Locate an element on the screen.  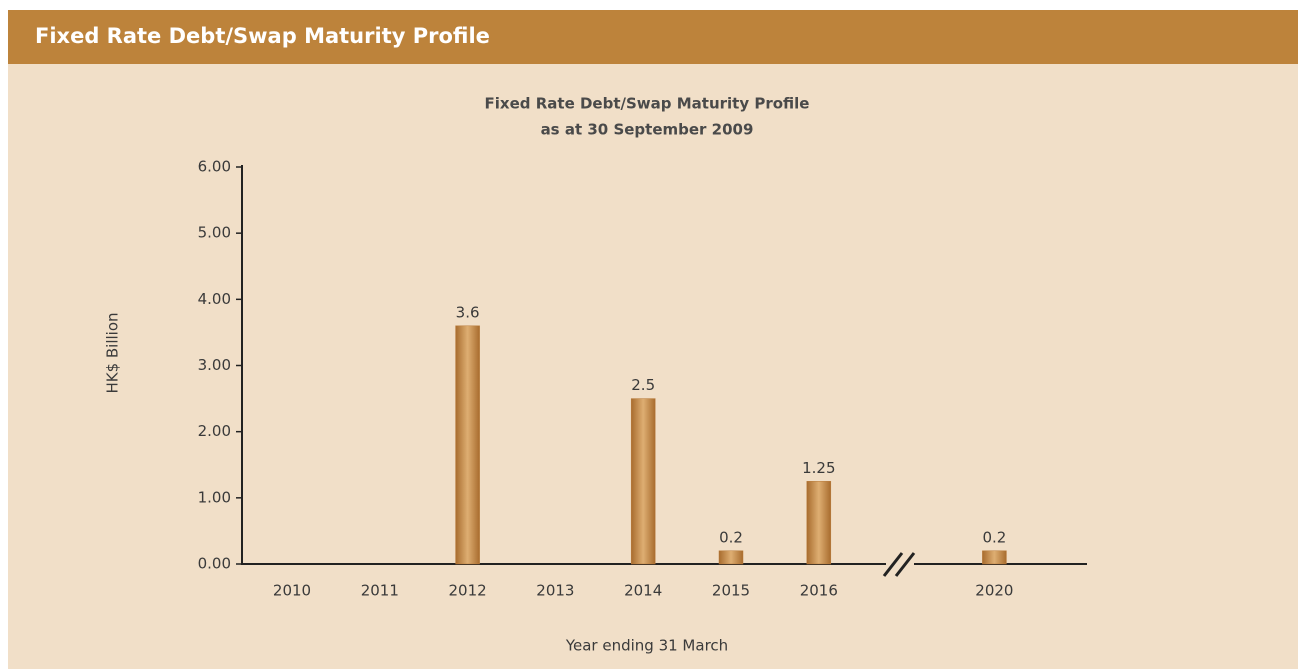
y-tick-label: 2.00 is located at coordinates (214, 431).